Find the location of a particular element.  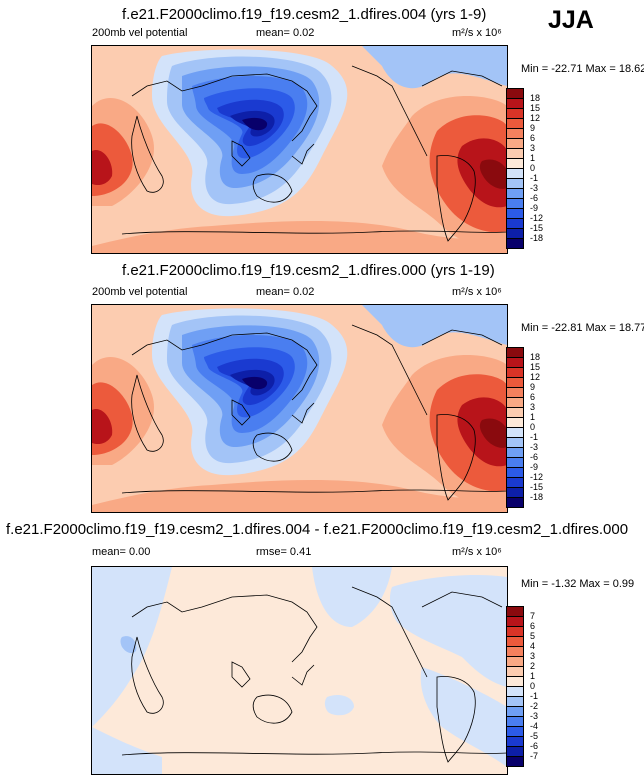

colorbar-tick-label: -7 is located at coordinates (534, 756).